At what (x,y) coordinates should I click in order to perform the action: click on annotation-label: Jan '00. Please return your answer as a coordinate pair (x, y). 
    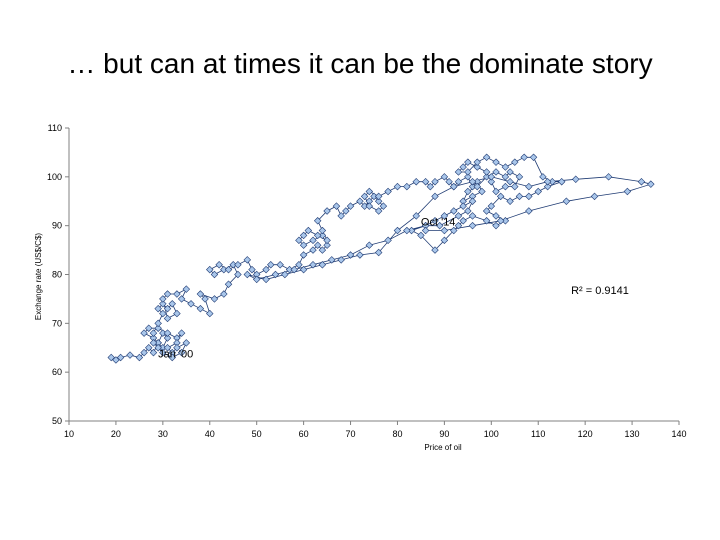
    Looking at the image, I should click on (175, 355).